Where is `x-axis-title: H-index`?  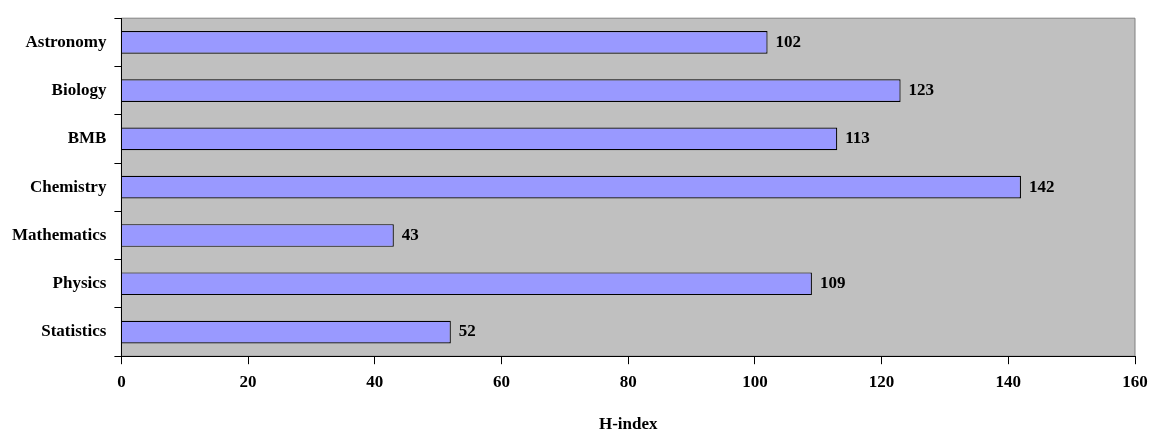
x-axis-title: H-index is located at coordinates (628, 424).